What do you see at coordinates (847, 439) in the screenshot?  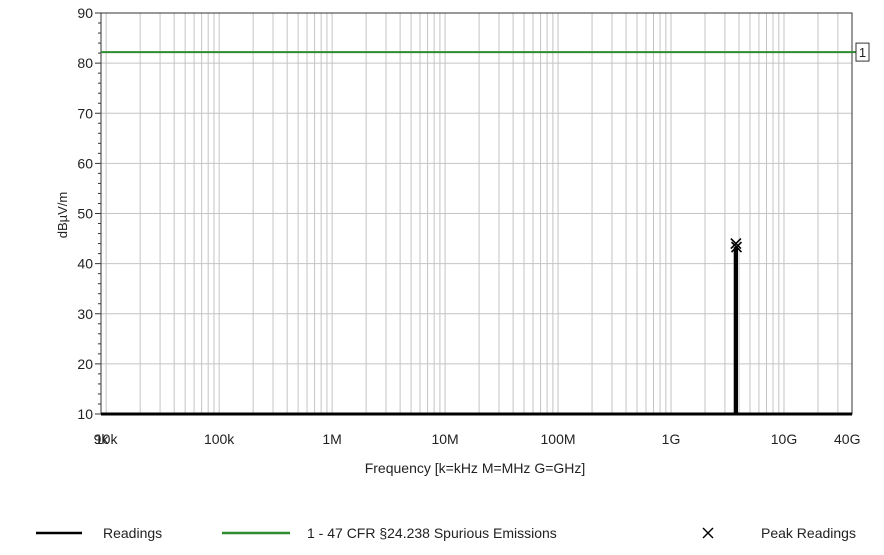 I see `x-tick-label: 40G` at bounding box center [847, 439].